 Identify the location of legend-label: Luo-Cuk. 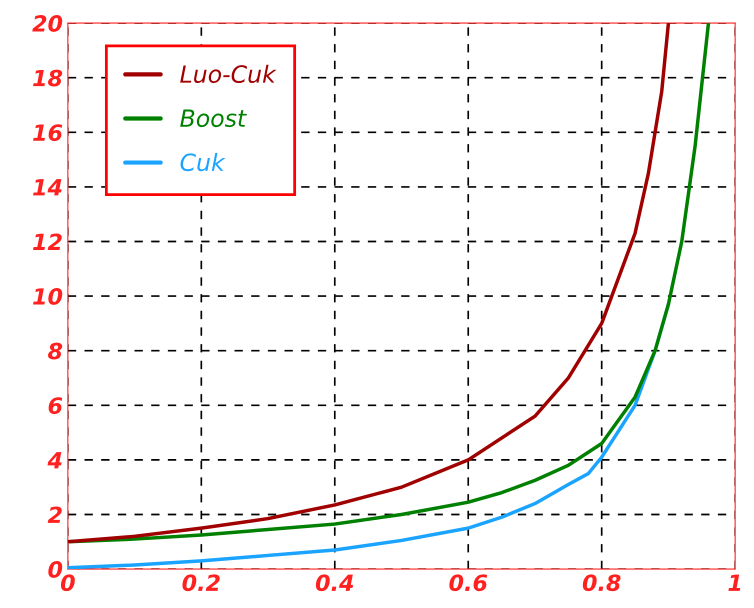
(228, 73).